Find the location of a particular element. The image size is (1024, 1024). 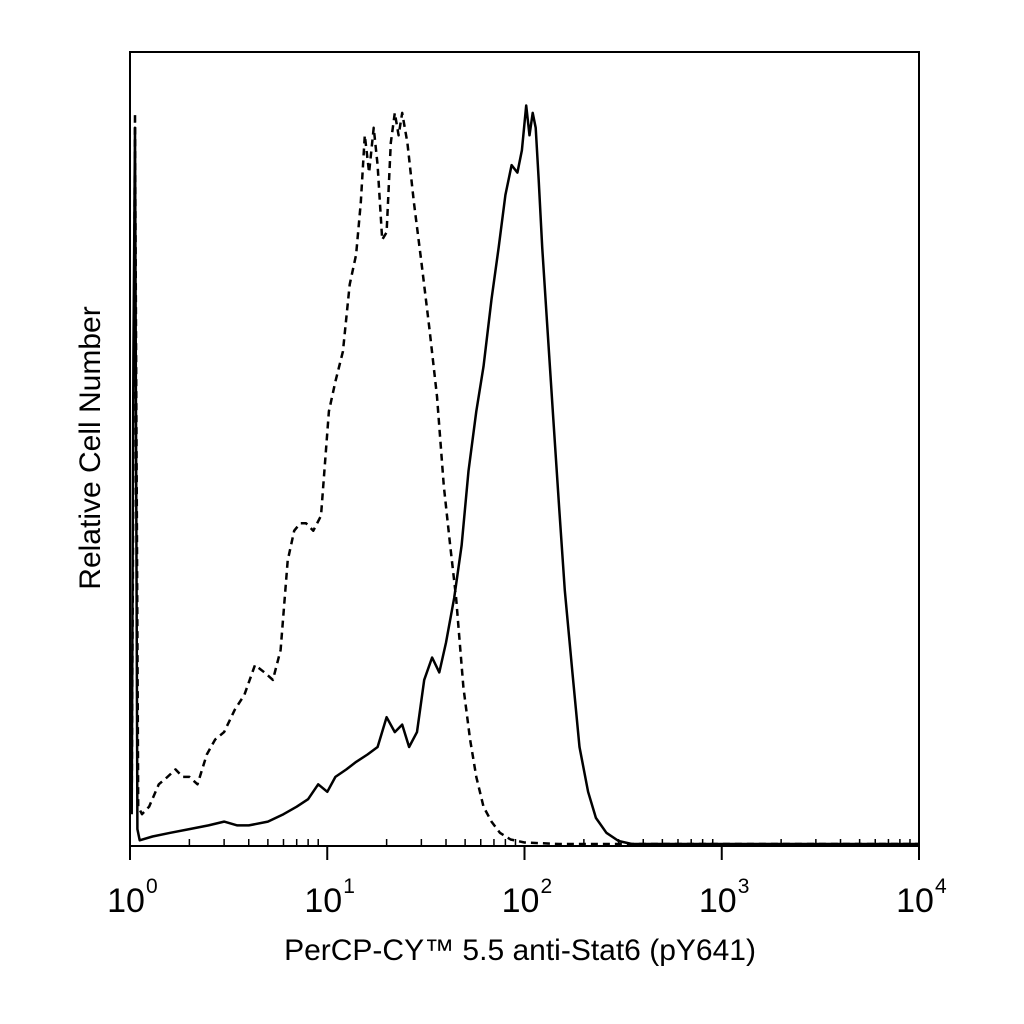

x-tick-label-exponent: 4 is located at coordinates (941, 886).